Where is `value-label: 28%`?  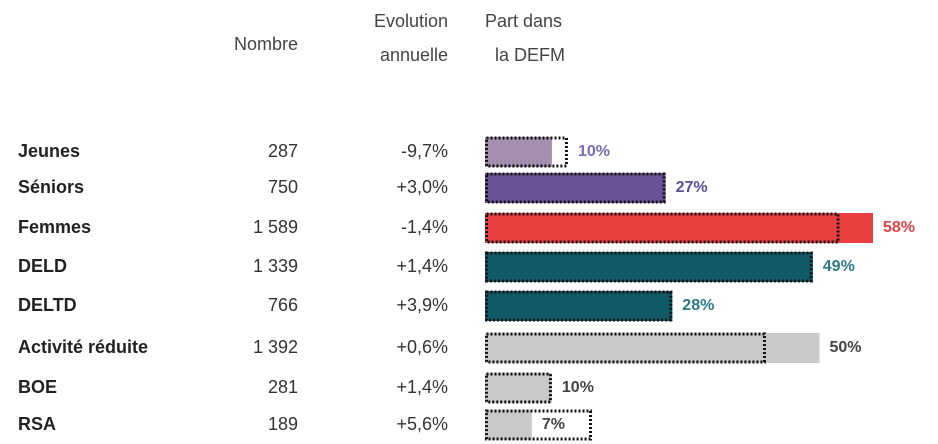
value-label: 28% is located at coordinates (698, 305).